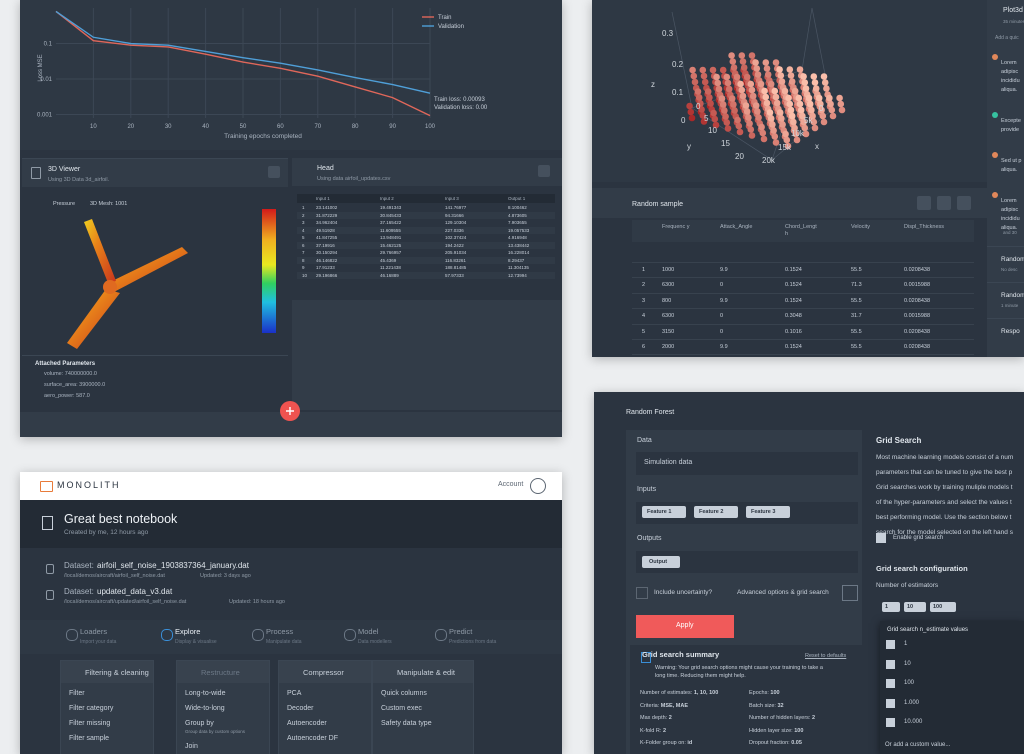  I want to click on comment-input: Add a quic, so click(1007, 38).